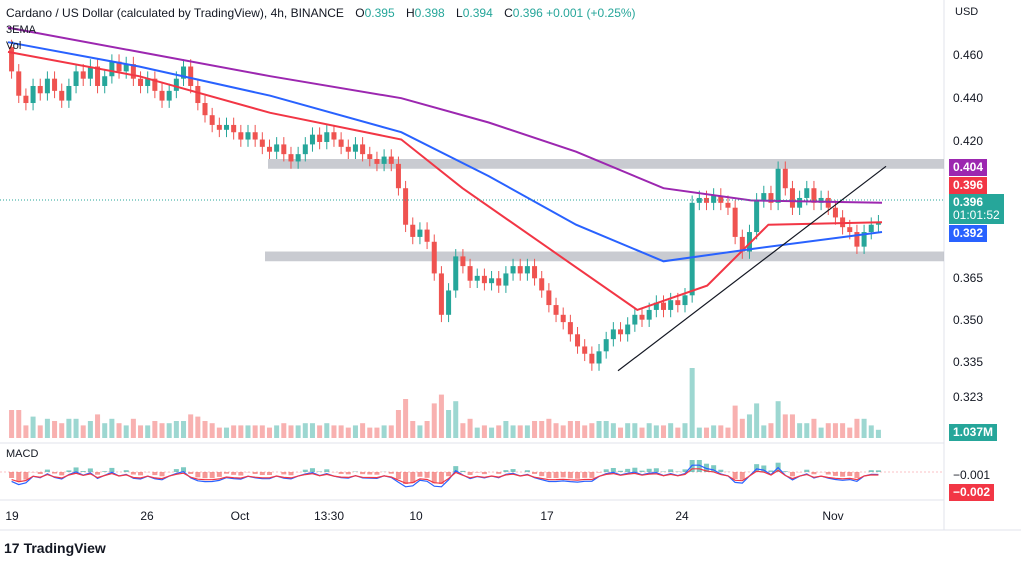 The image size is (1021, 565). Describe the element at coordinates (12, 548) in the screenshot. I see `tradingview-logo-icon: 17` at that location.